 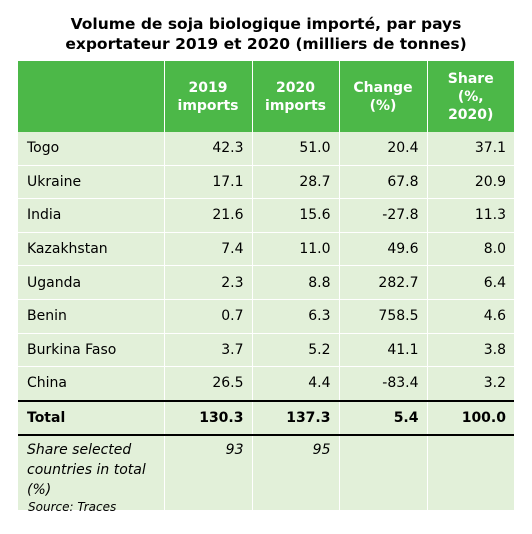 I want to click on header-country, so click(x=91, y=96).